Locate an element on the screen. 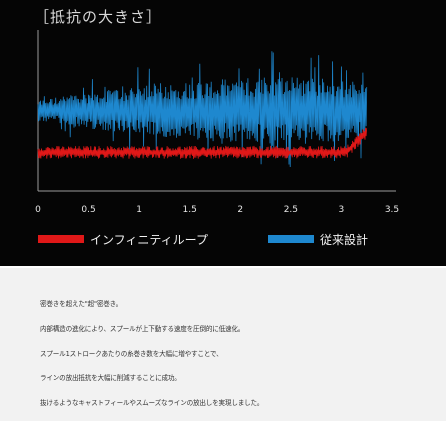 The height and width of the screenshot is (421, 446). description-line-4: ラインの放出抵抗を大幅に削減することに成功。 is located at coordinates (110, 378).